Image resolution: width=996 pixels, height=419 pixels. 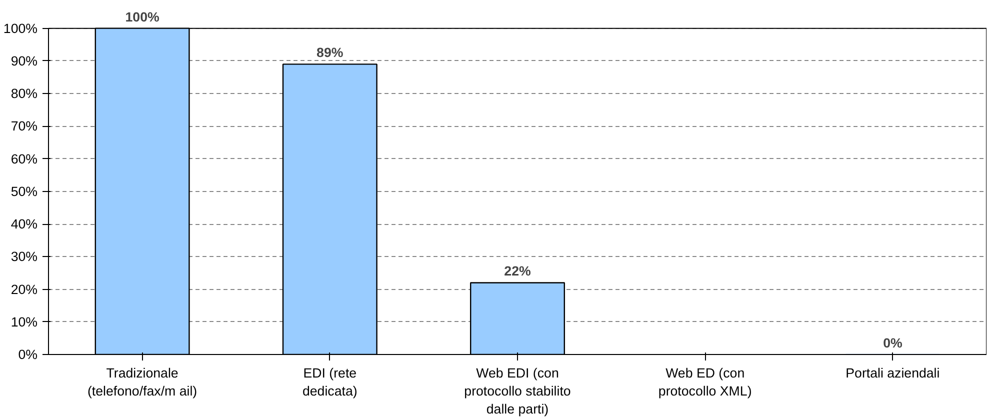 What do you see at coordinates (20, 28) in the screenshot?
I see `y-tick-label: 100%` at bounding box center [20, 28].